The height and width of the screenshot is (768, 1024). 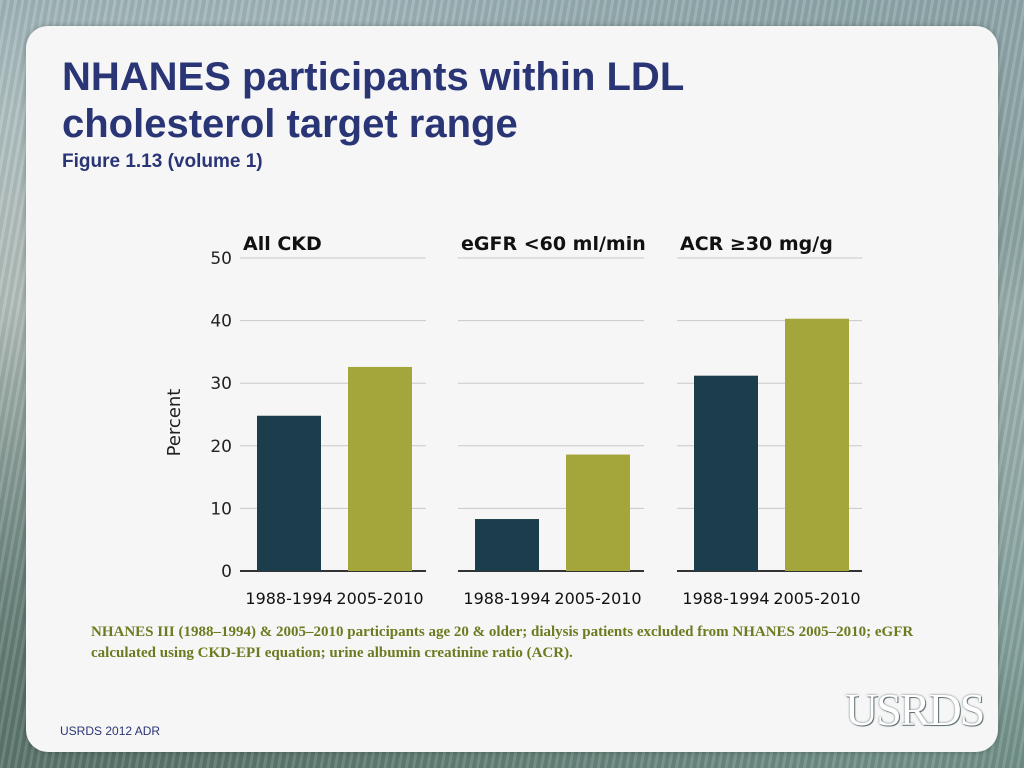 I want to click on y-tick-label: 10, so click(x=221, y=509).